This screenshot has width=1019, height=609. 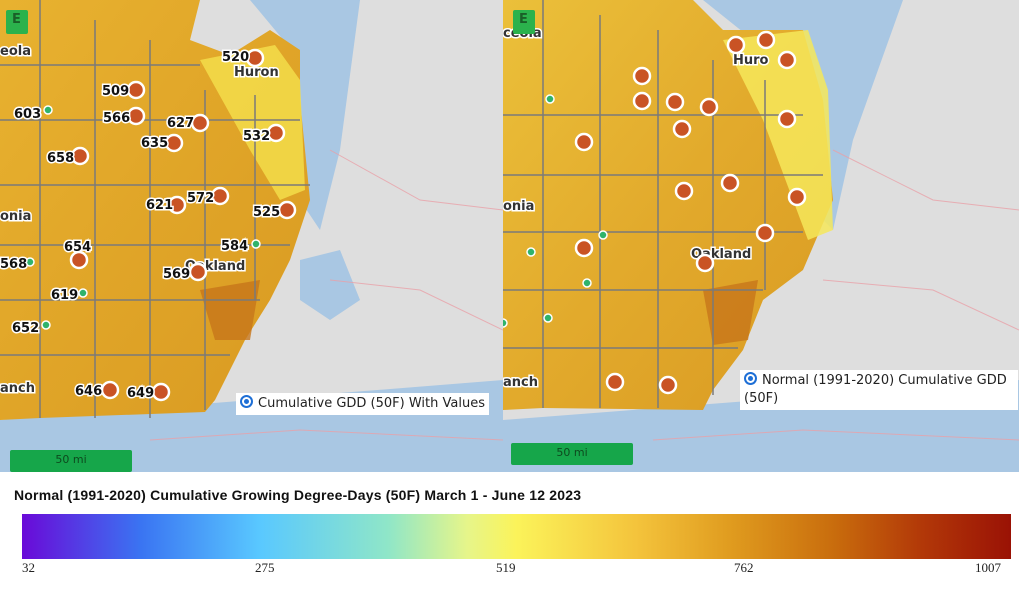 I want to click on zoom-badge: E, so click(x=17, y=22).